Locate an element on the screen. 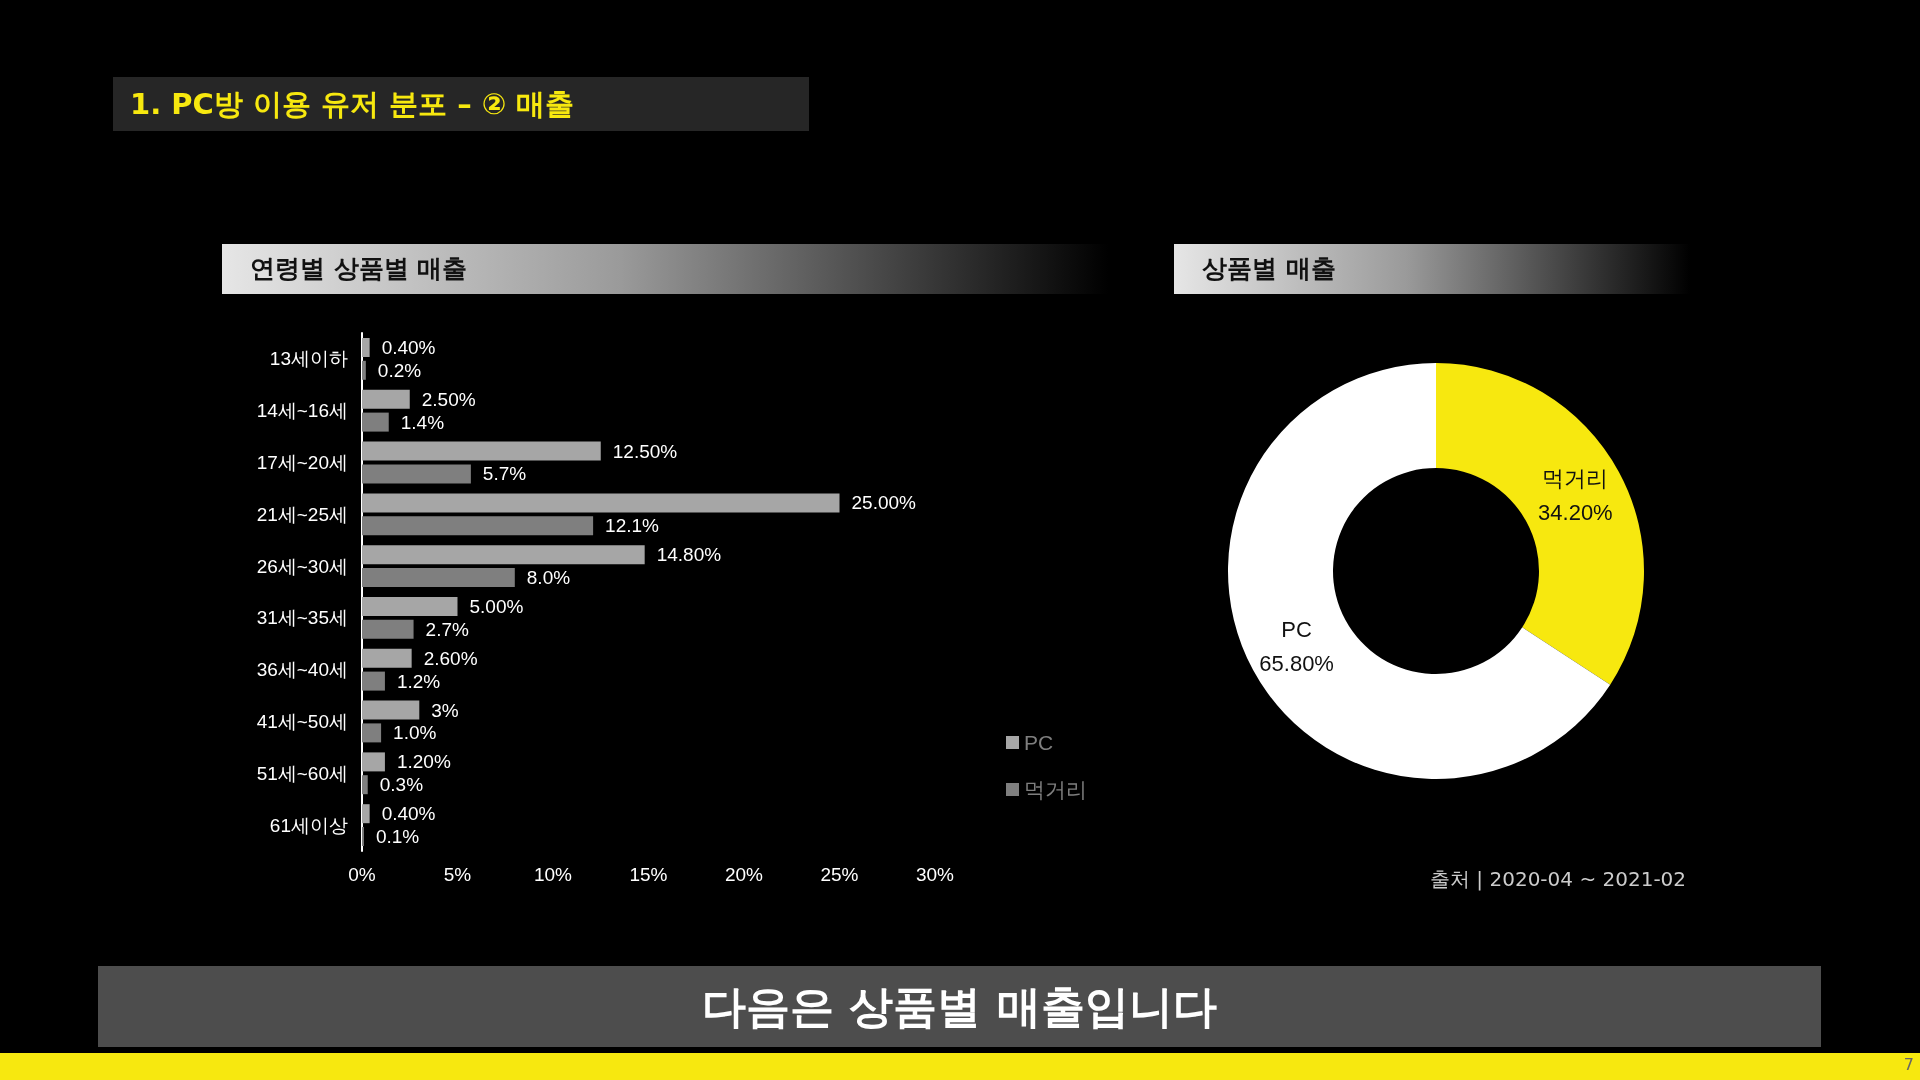 The height and width of the screenshot is (1080, 1920). legend-label: PC is located at coordinates (1039, 742).